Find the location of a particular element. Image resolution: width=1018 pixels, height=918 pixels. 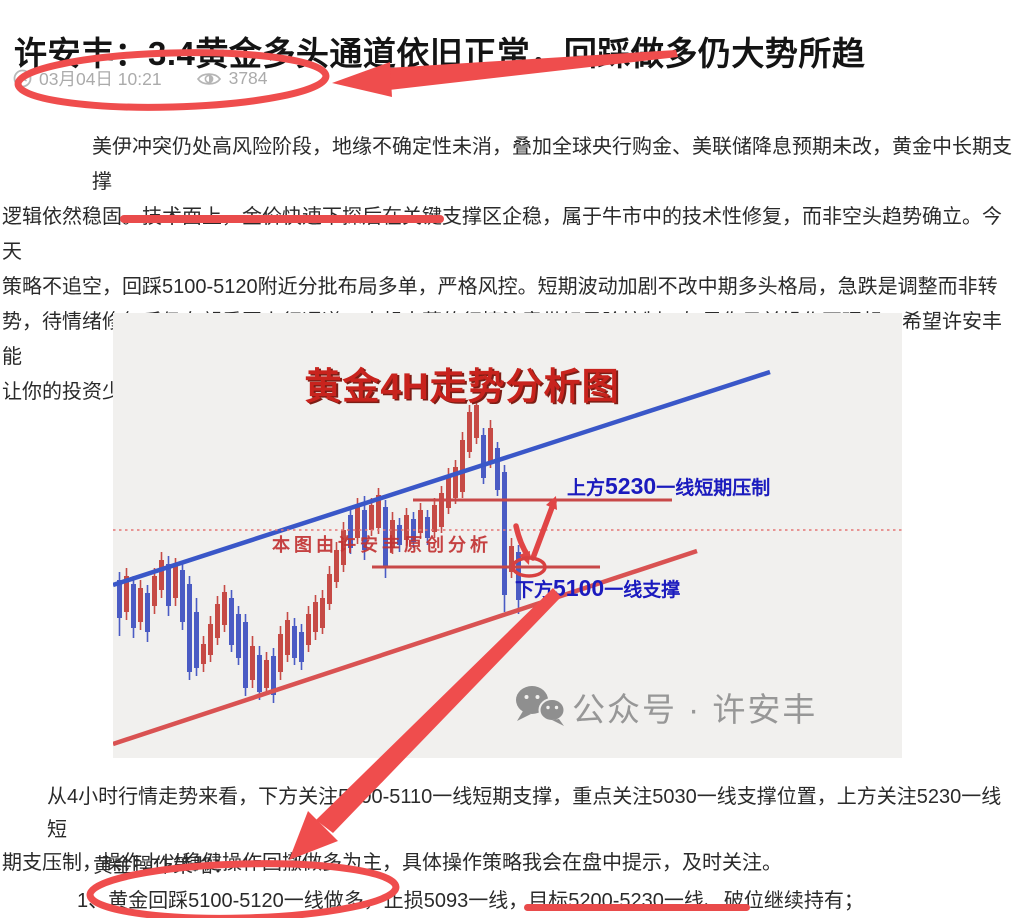

candle-series is located at coordinates (319, 550).